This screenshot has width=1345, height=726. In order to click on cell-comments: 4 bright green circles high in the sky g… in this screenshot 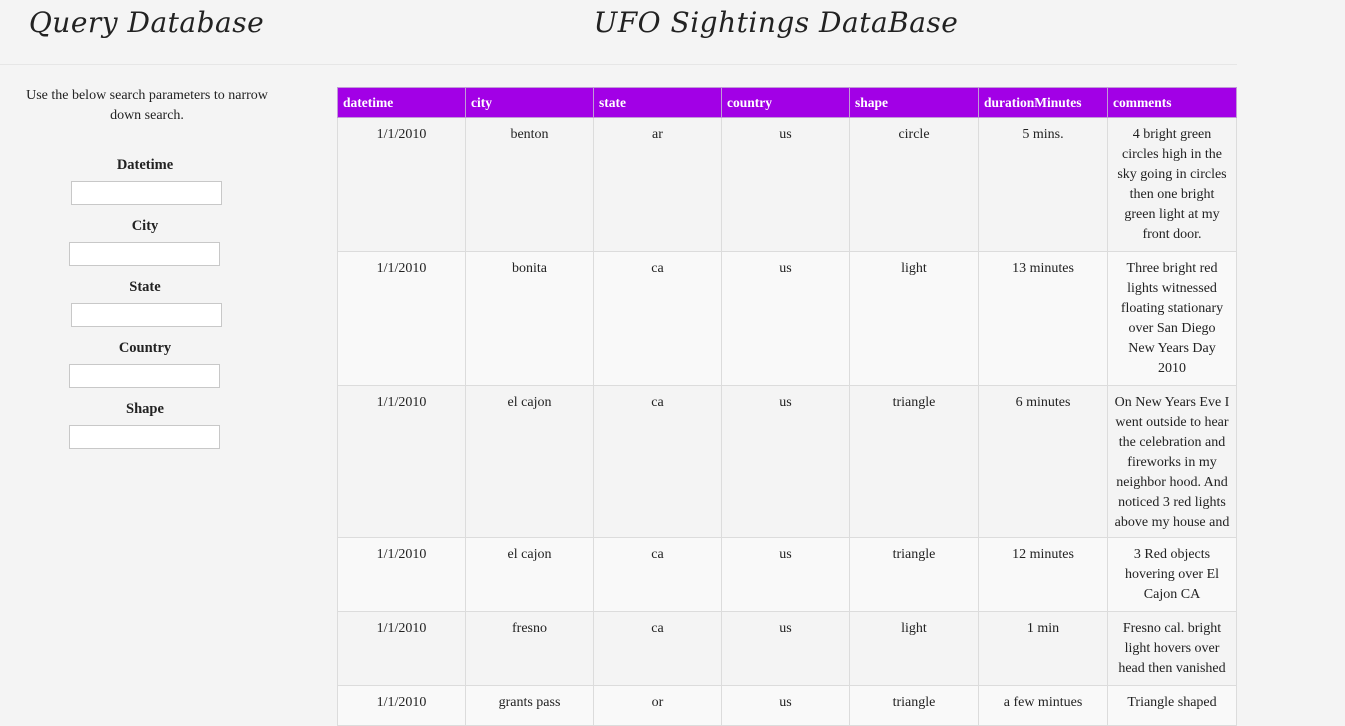, I will do `click(1172, 184)`.